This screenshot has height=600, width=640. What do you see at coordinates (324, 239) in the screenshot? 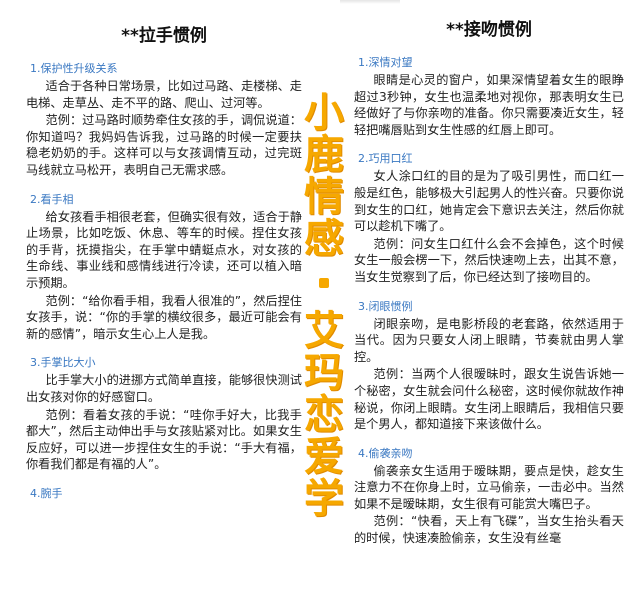
I see `banner-char: 感` at bounding box center [324, 239].